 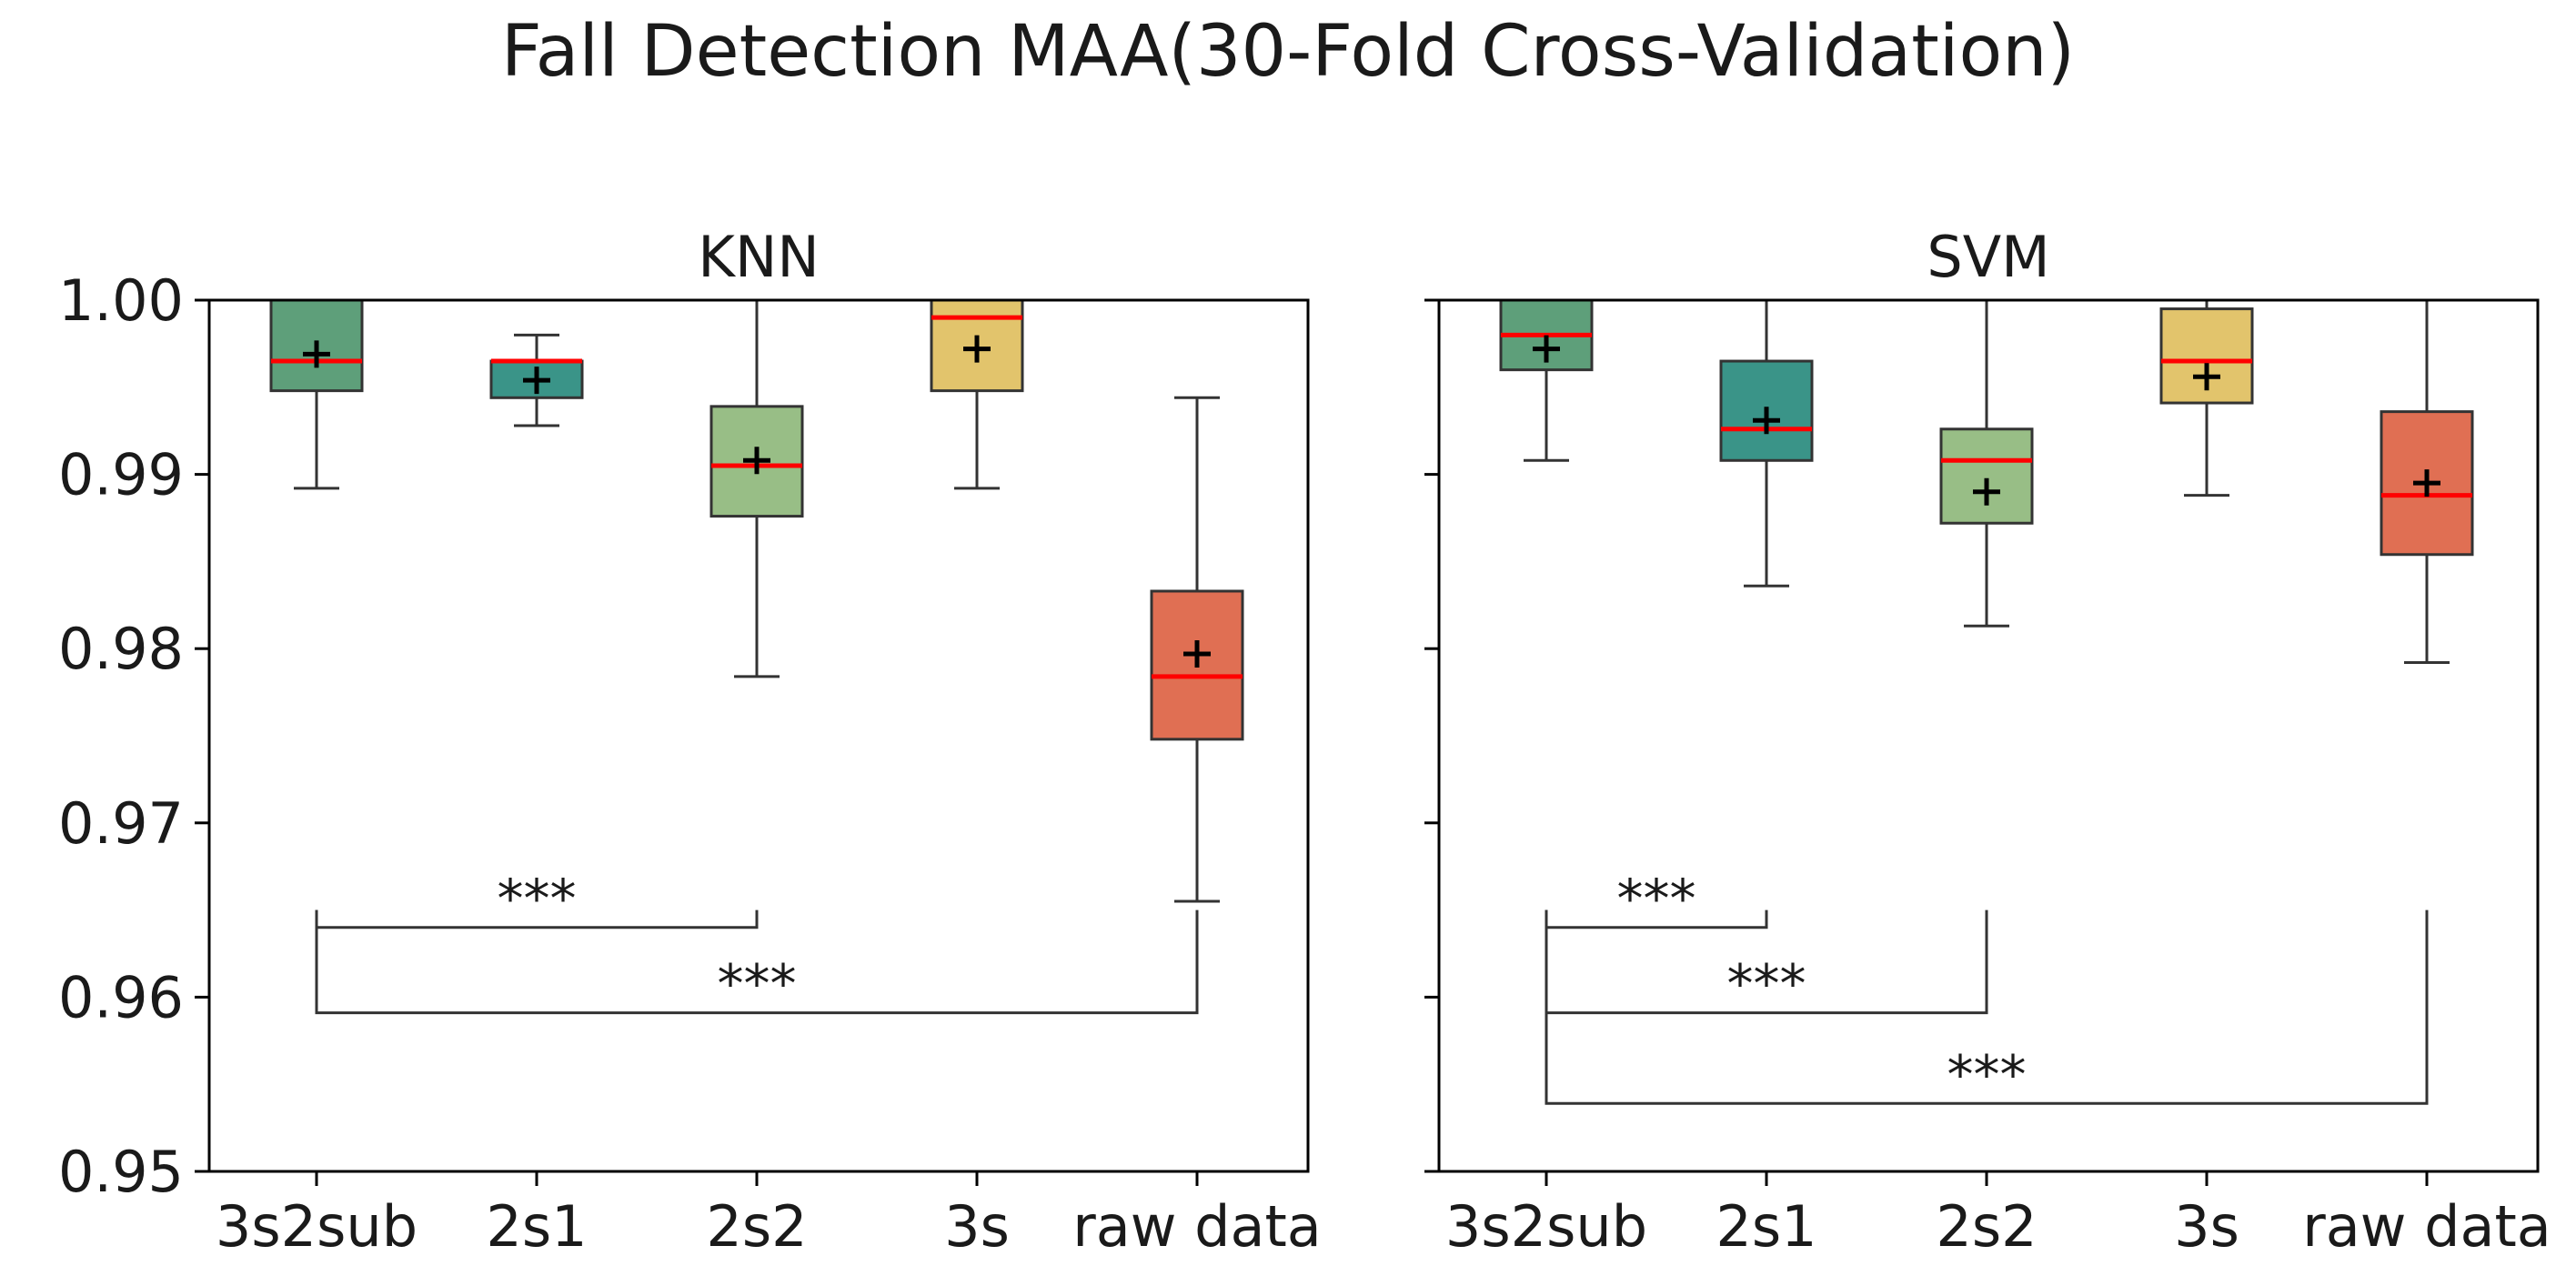 What do you see at coordinates (1197, 1226) in the screenshot?
I see `knn-raw-data-xtick-label: raw data` at bounding box center [1197, 1226].